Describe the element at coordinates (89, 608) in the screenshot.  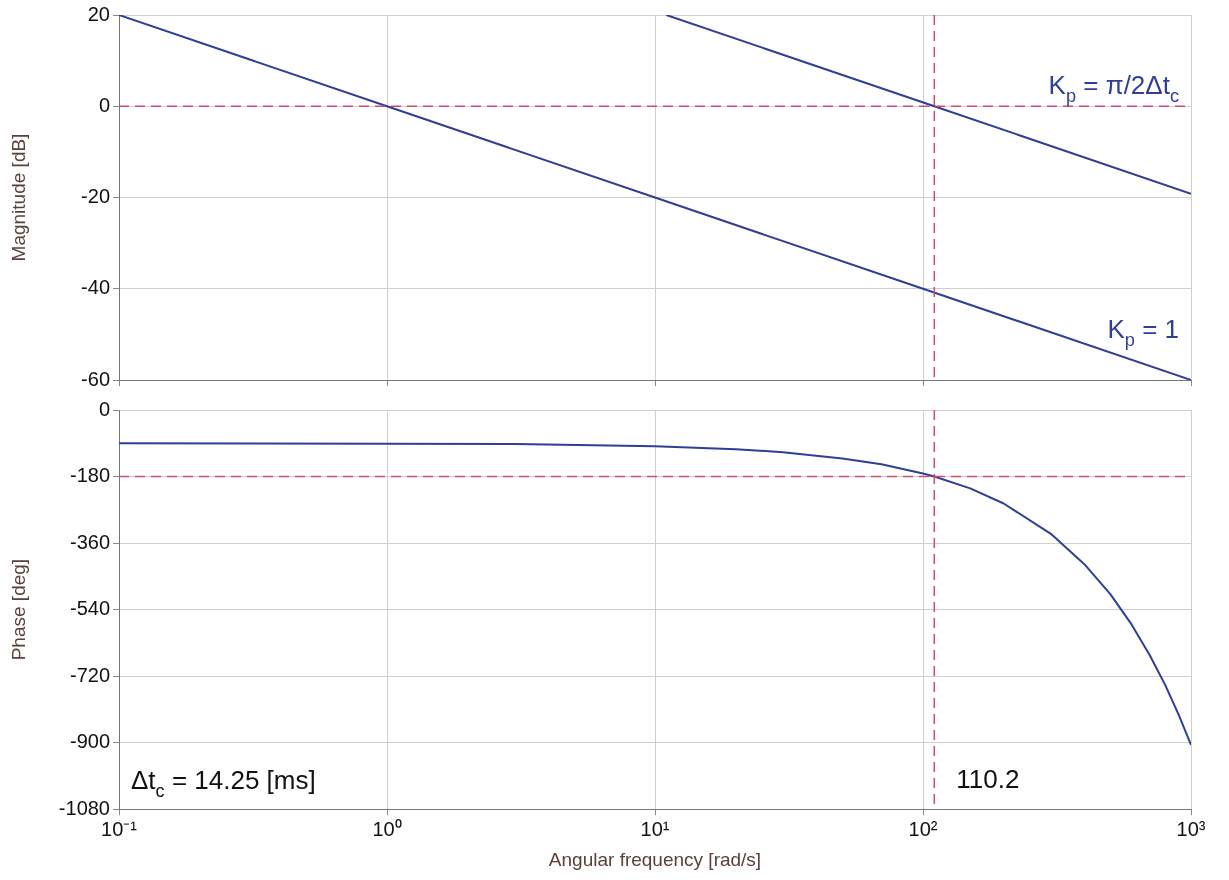
I see `y-tick-label: -540` at that location.